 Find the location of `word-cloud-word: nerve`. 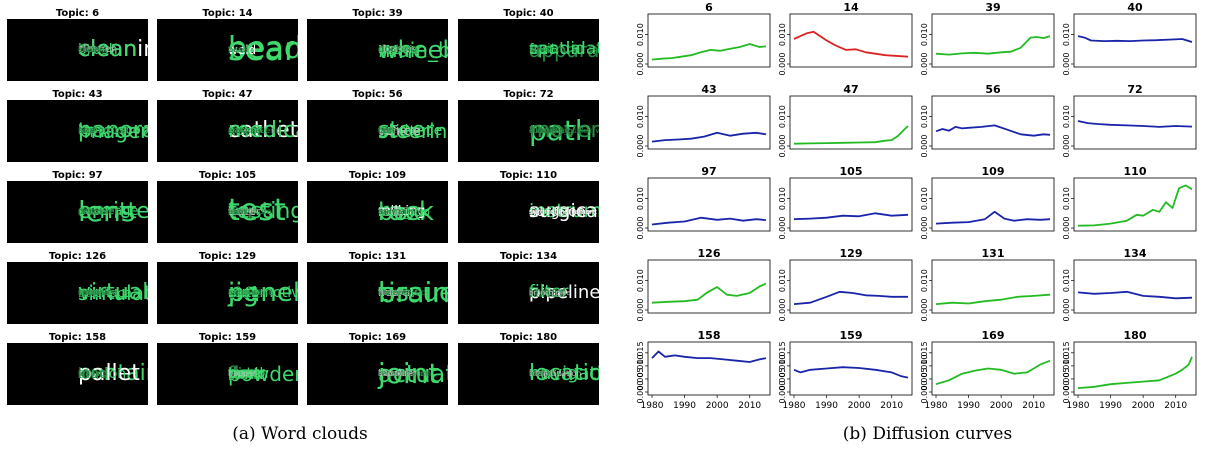

word-cloud-word: nerve is located at coordinates (391, 293).